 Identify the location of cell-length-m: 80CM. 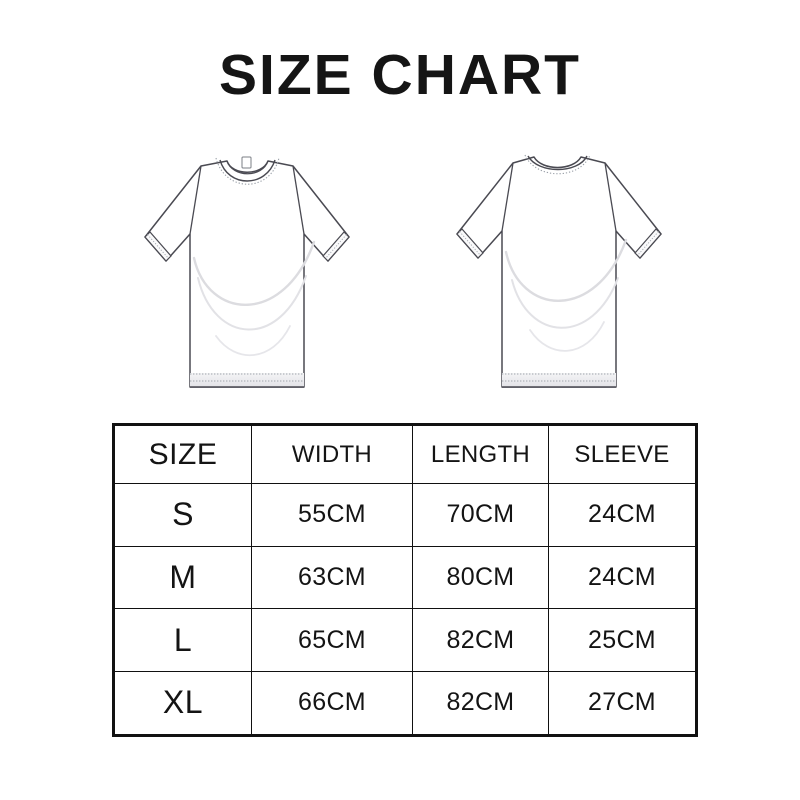
(480, 577).